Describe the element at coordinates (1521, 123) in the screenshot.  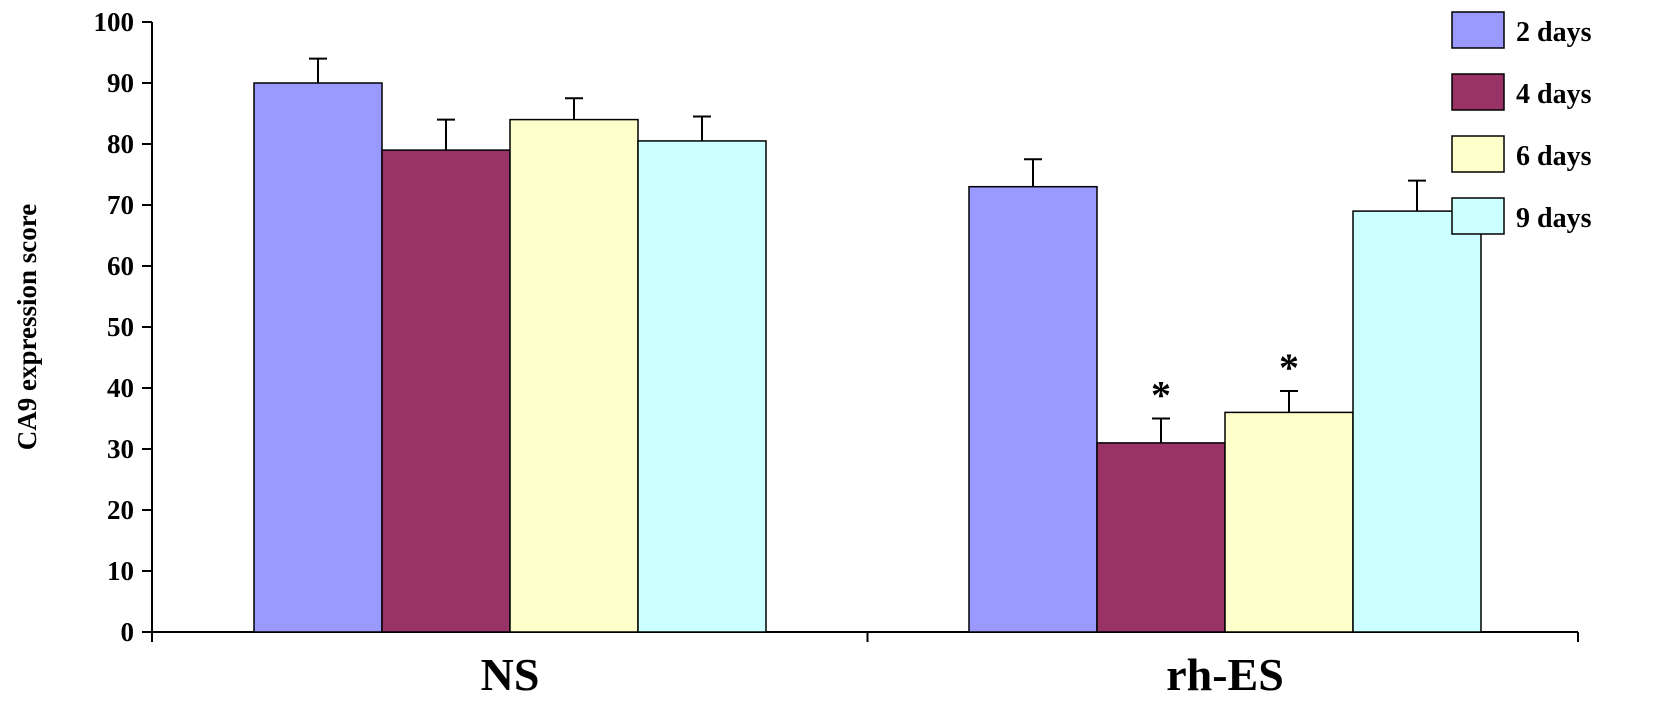
I see `legend: 2 days 4 days 6 days 9 days` at that location.